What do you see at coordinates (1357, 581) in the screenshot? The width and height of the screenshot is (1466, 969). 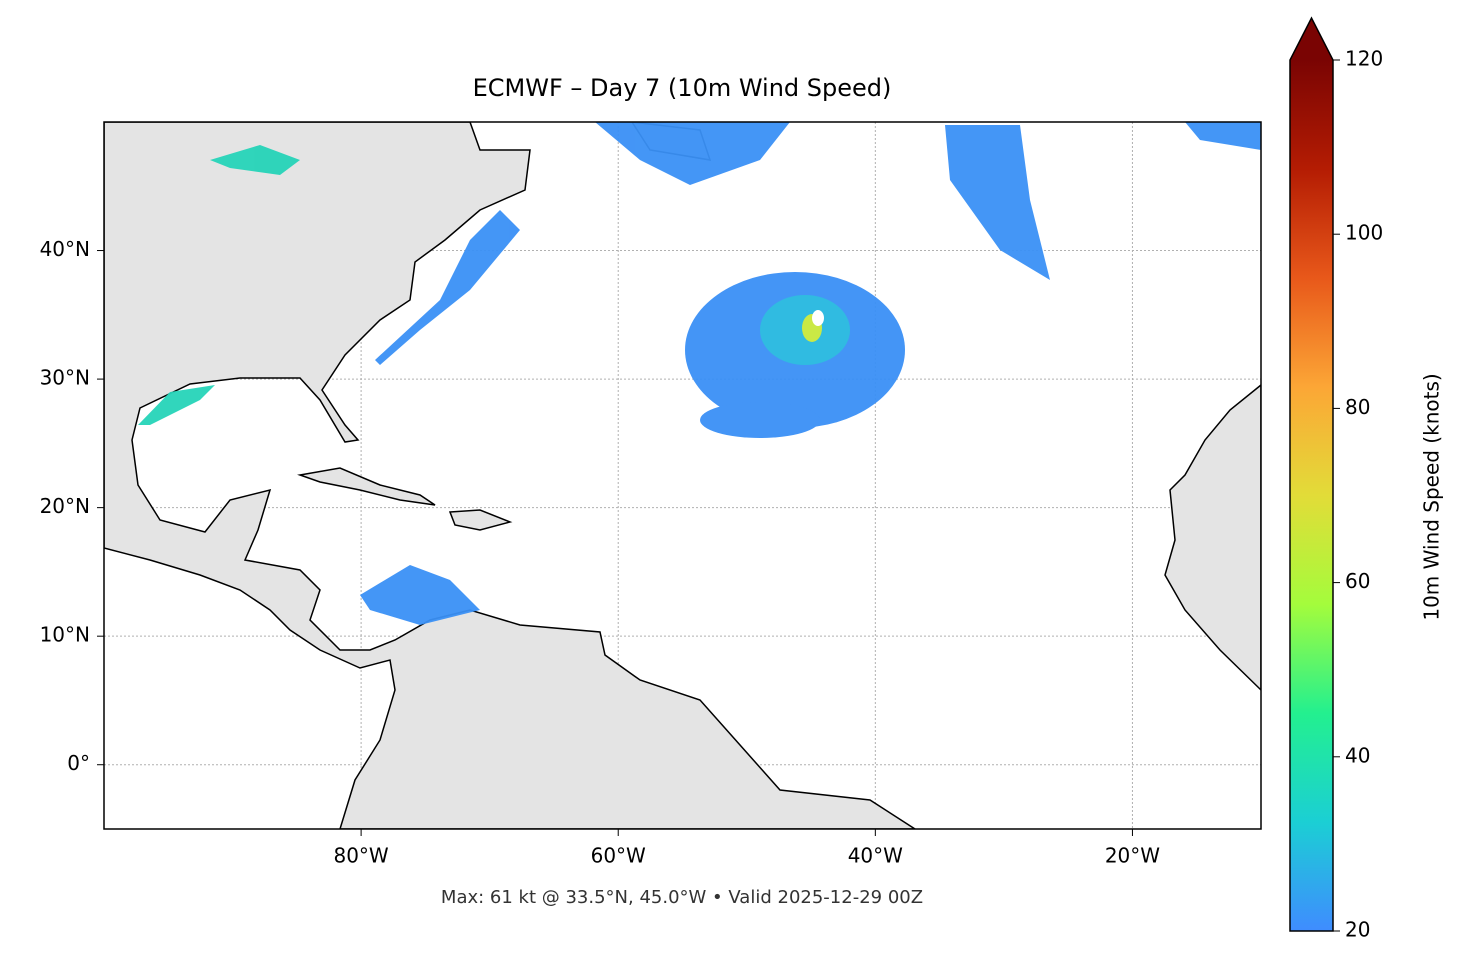 I see `colorbar-tick-label: 60` at bounding box center [1357, 581].